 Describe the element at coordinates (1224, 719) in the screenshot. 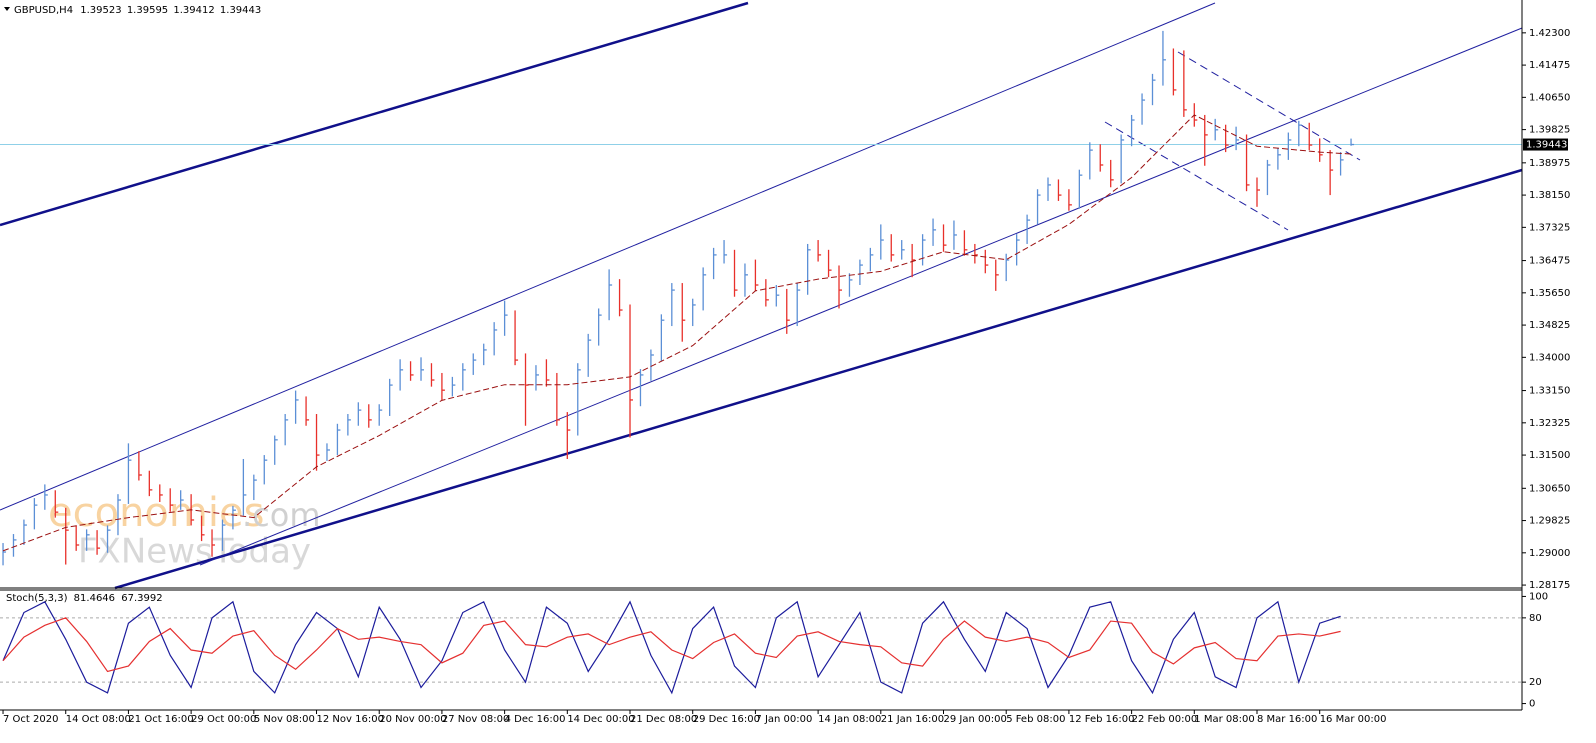

I see `x-tick-label: 1 Mar 08:00` at that location.